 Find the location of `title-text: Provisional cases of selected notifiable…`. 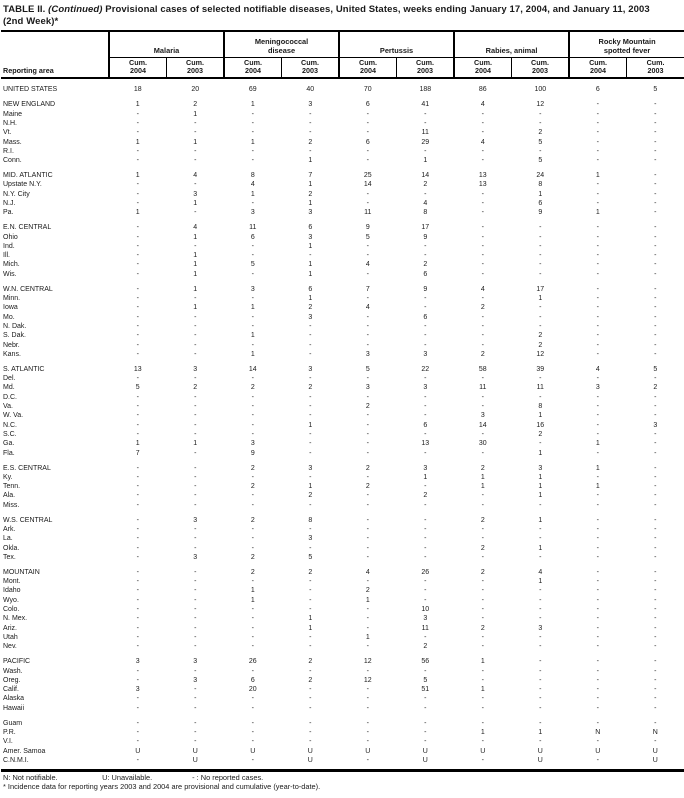

title-text: Provisional cases of selected notifiable… is located at coordinates (376, 9).